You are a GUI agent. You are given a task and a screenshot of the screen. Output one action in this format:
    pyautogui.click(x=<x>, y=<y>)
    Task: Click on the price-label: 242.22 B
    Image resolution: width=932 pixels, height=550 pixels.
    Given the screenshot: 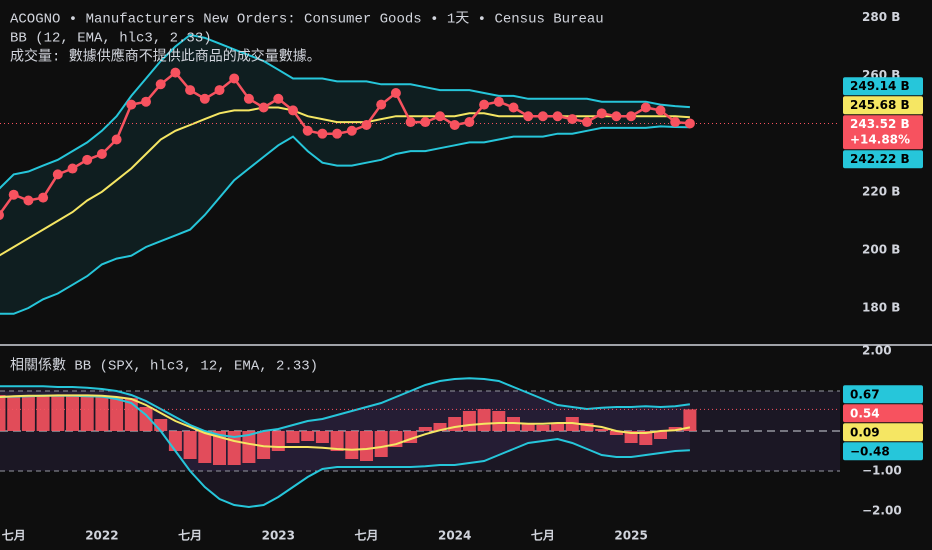 What is the action you would take?
    pyautogui.click(x=880, y=159)
    